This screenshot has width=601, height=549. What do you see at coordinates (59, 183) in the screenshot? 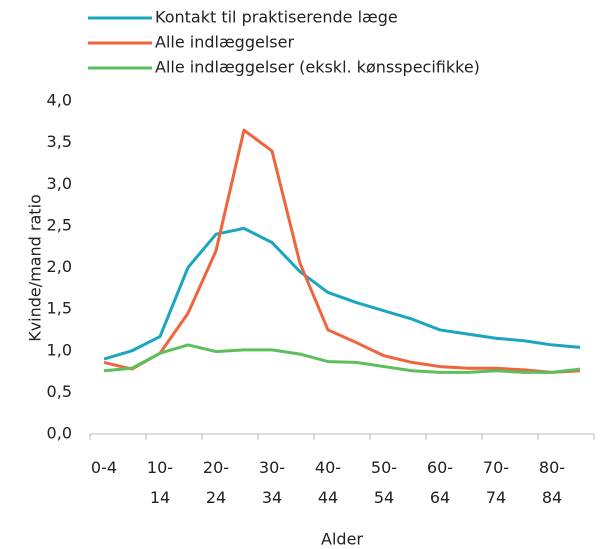
I see `y-tick-label: 3,0` at bounding box center [59, 183].